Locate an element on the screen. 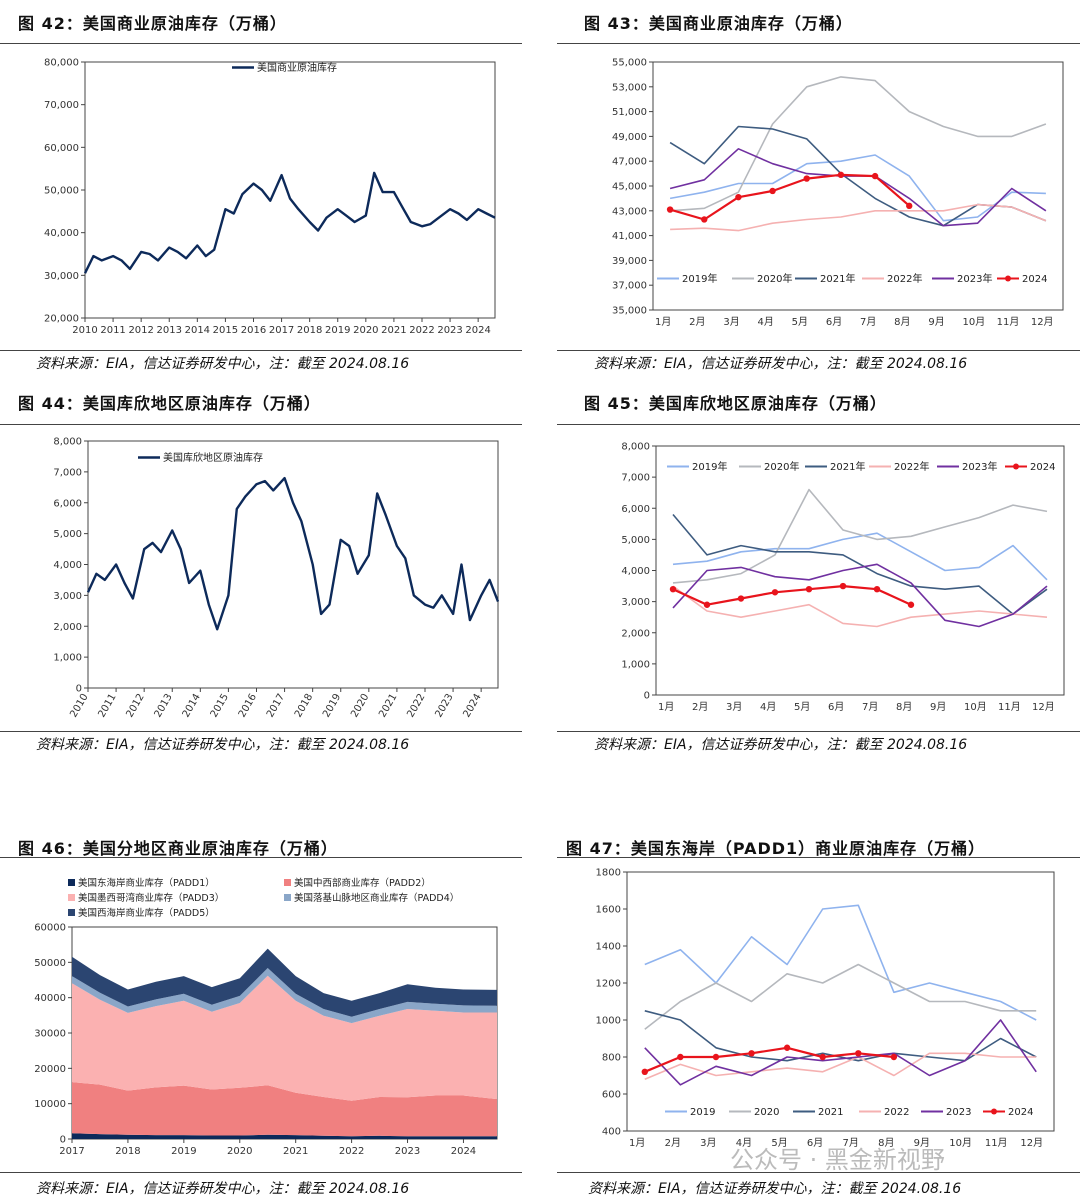  y-tick-label: 0 is located at coordinates (79, 689).